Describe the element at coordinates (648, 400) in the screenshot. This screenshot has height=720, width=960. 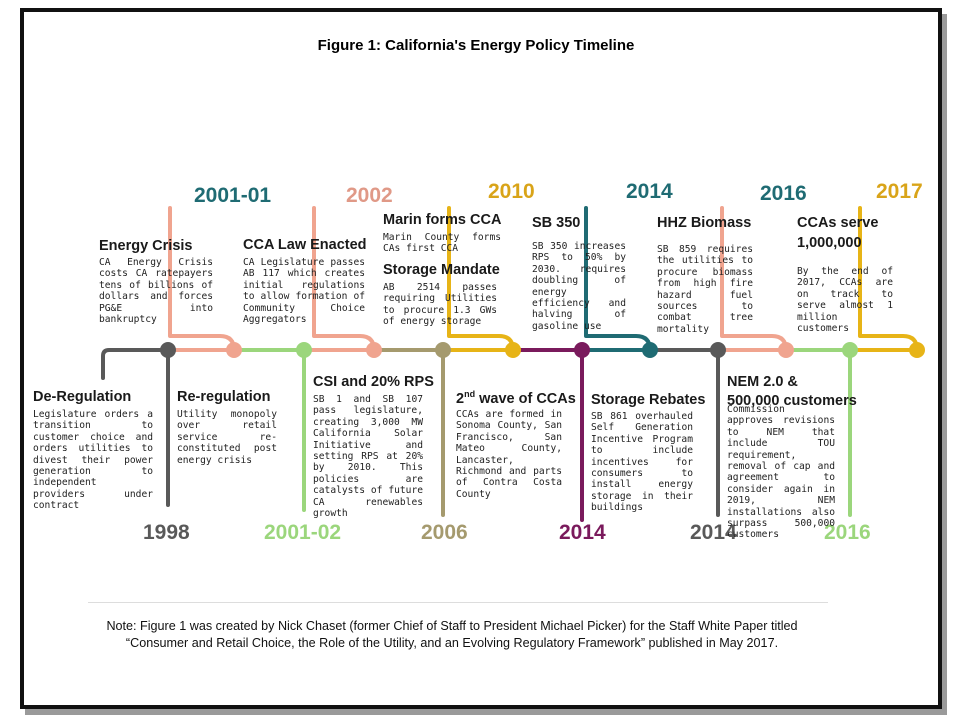
I see `event-title-storage-rebates: Storage Rebates` at that location.